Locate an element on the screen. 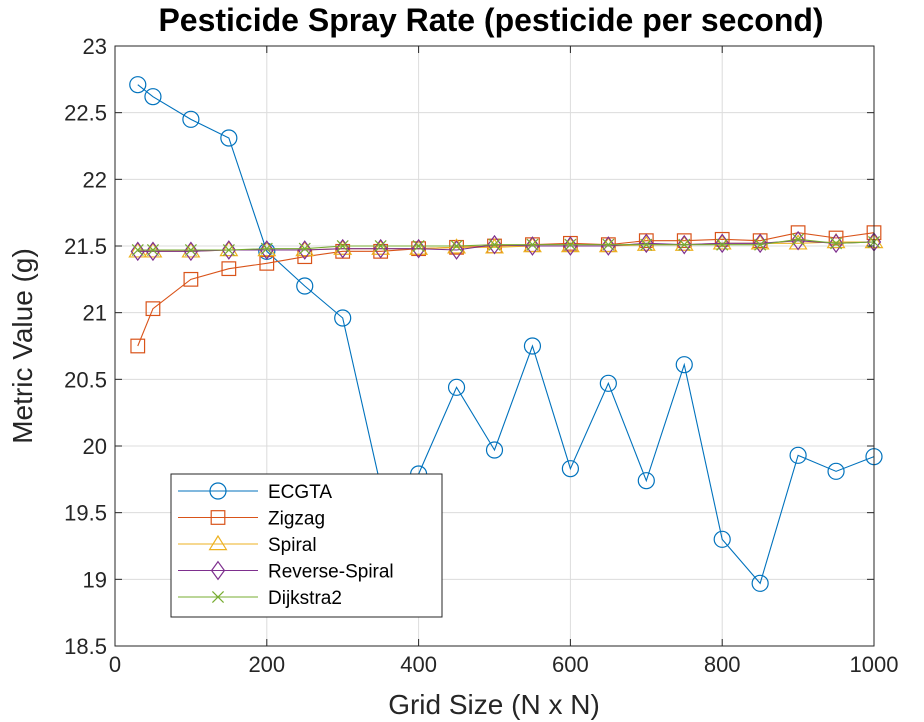 Image resolution: width=924 pixels, height=722 pixels. y-tick-label: 19 is located at coordinates (95, 579).